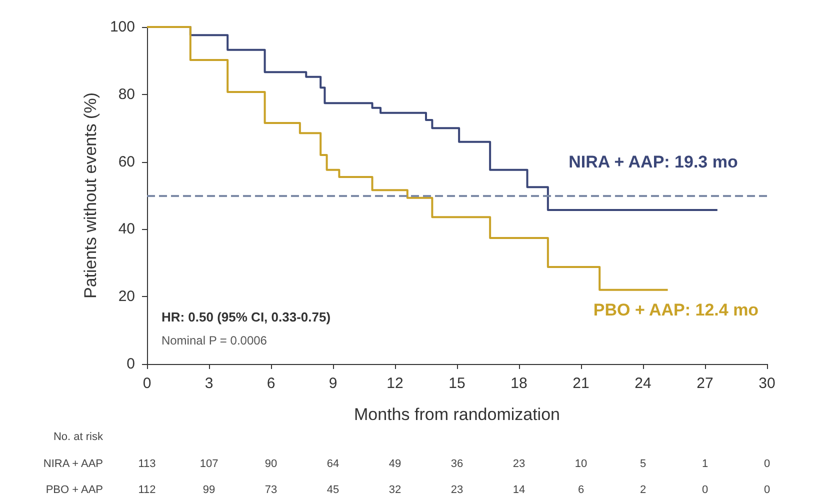  Describe the element at coordinates (147, 464) in the screenshot. I see `text: 113` at that location.